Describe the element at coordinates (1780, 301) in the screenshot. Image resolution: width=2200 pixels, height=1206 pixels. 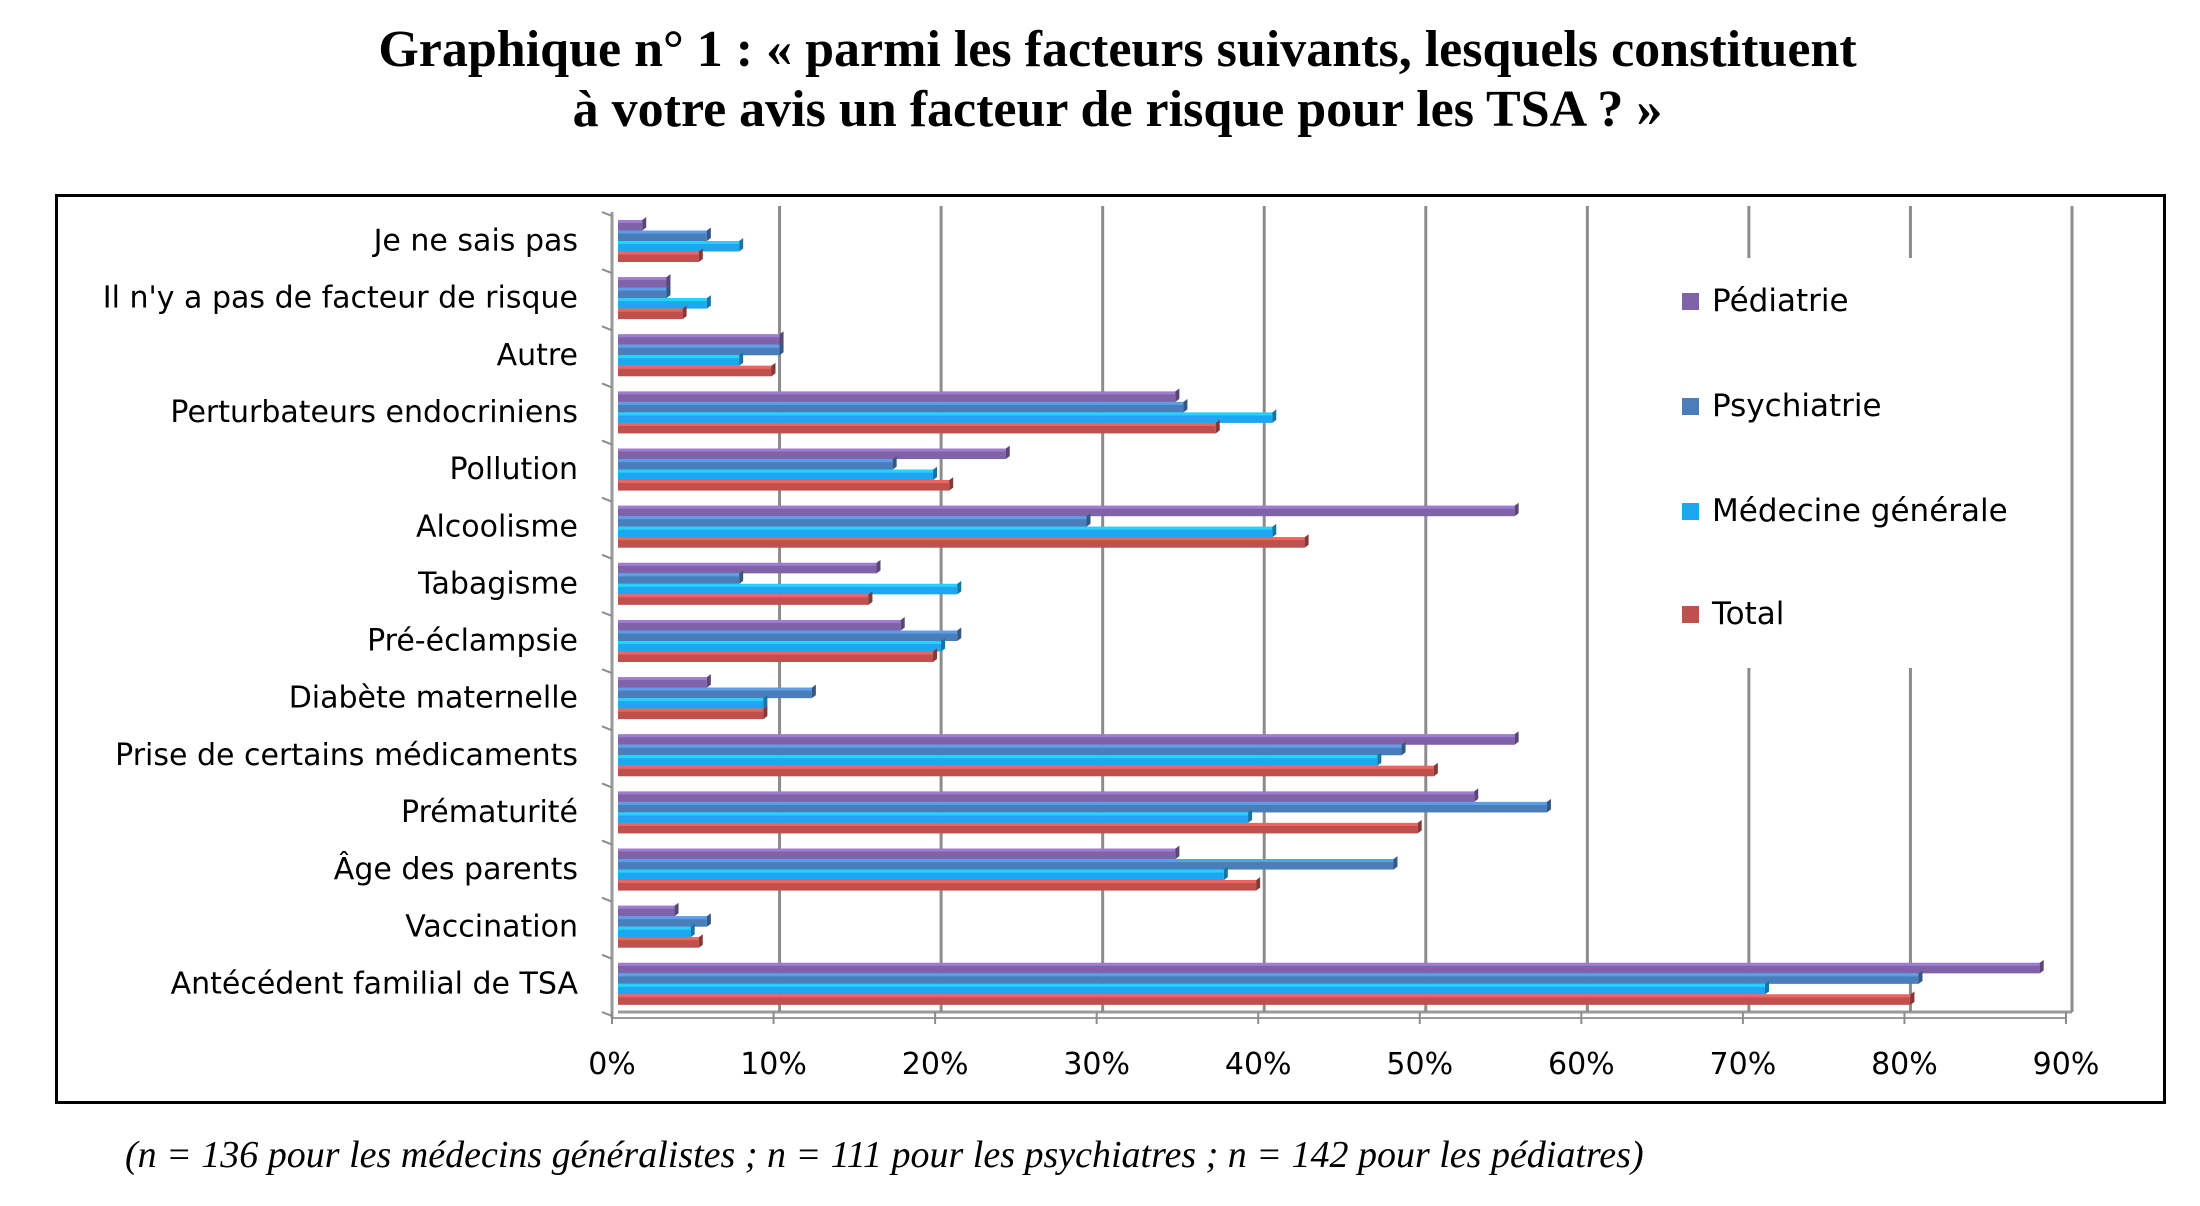
I see `legend-label: Pédiatrie` at that location.